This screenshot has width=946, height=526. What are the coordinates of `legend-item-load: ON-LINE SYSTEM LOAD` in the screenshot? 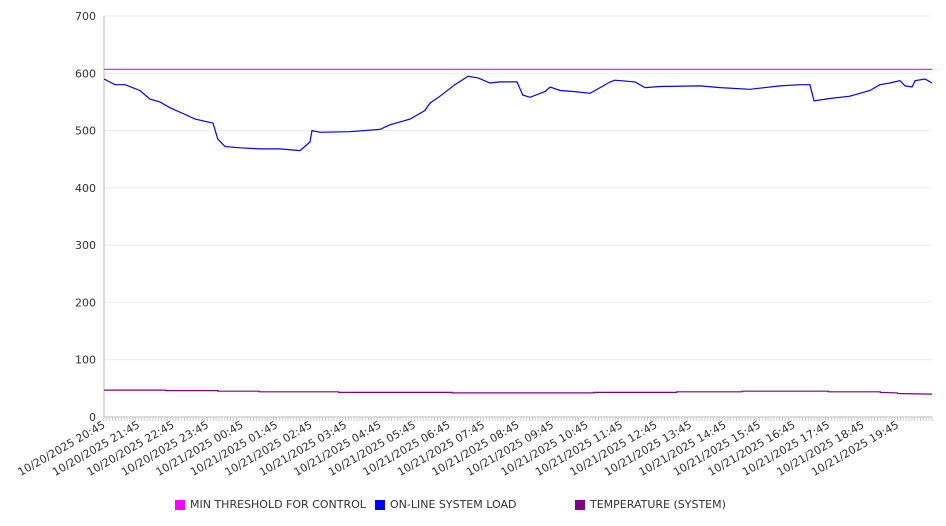 It's located at (445, 504).